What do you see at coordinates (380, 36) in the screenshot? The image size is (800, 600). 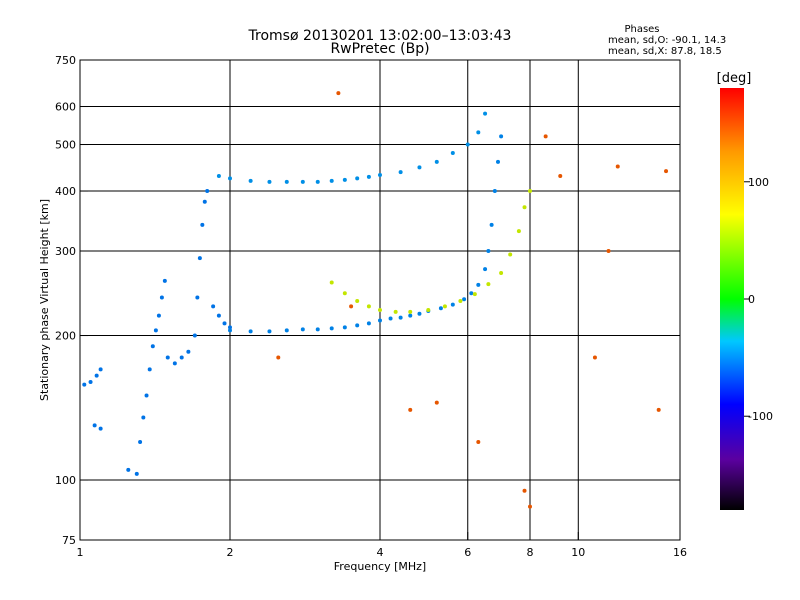 I see `chart-title: Tromsø 20130201 13:02:00–13:03:43` at bounding box center [380, 36].